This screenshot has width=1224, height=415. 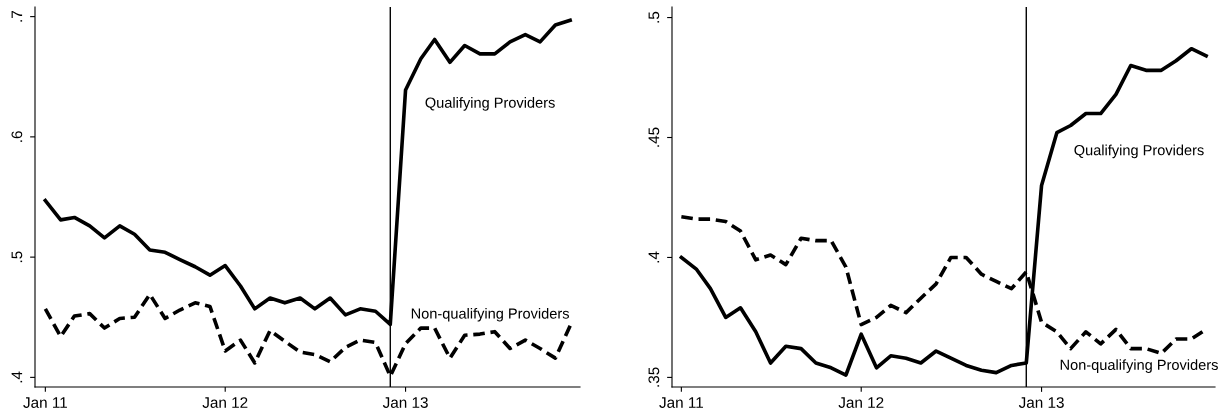 I want to click on y-tick-label: .35, so click(x=654, y=377).